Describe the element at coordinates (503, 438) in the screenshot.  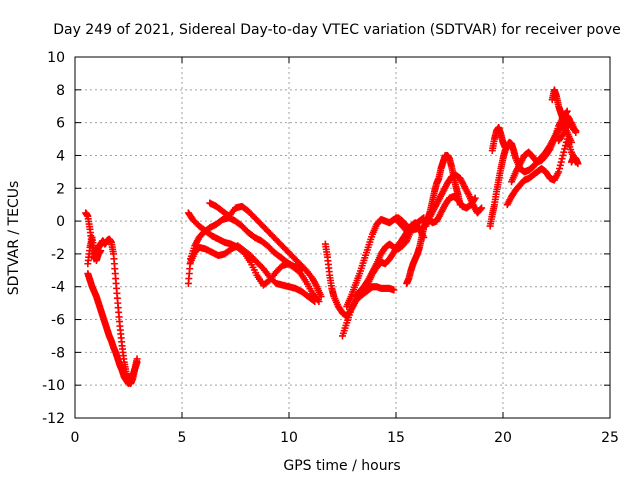
I see `x-tick-label: 20` at that location.